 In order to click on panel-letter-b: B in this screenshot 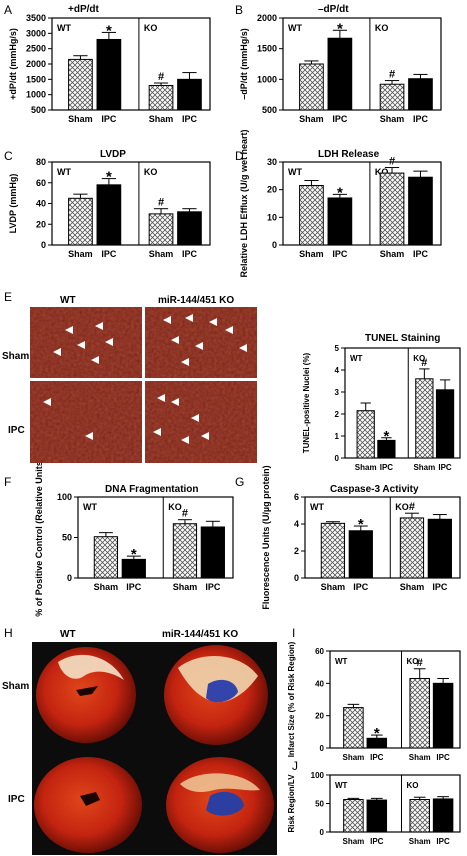, I will do `click(239, 10)`.